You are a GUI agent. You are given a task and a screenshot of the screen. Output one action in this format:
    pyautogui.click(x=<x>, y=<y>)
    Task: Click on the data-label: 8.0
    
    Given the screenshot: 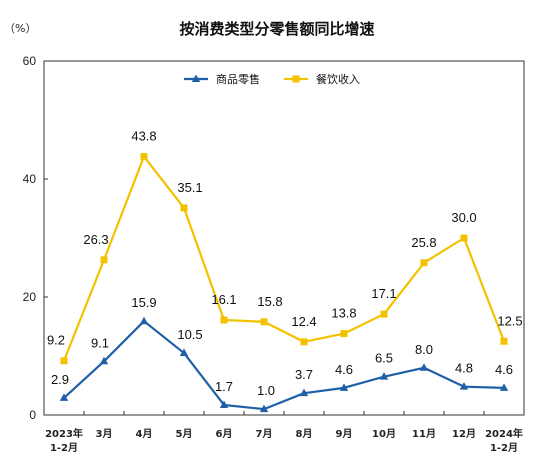 What is the action you would take?
    pyautogui.click(x=424, y=349)
    